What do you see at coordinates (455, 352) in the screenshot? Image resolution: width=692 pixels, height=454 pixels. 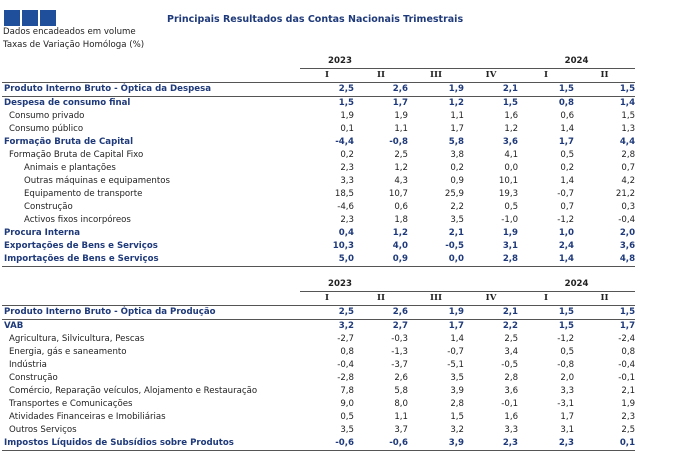 I see `row-value: -0,7` at bounding box center [455, 352].